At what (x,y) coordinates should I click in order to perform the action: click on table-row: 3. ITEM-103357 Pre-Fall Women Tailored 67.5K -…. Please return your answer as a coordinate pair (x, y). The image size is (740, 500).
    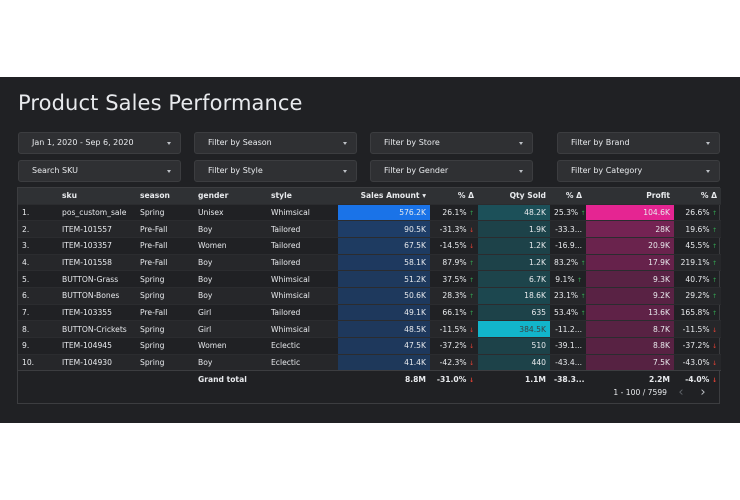
    Looking at the image, I should click on (369, 245).